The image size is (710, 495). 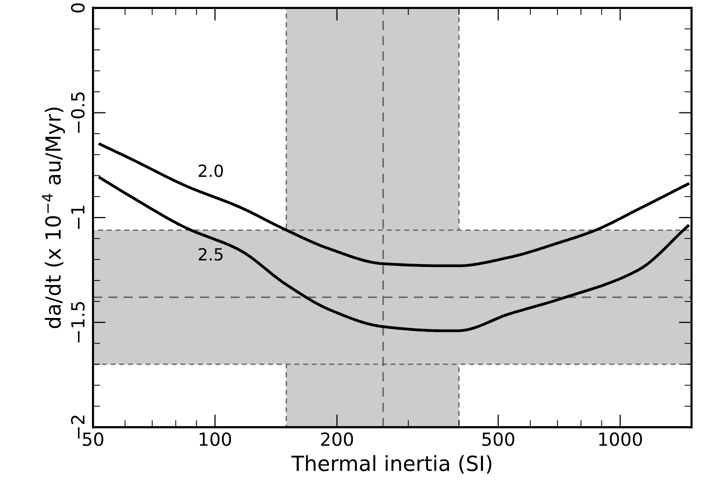 I want to click on y-axis-title: da/dt (x 10$^{−4}$ au/Myr), so click(x=53, y=218).